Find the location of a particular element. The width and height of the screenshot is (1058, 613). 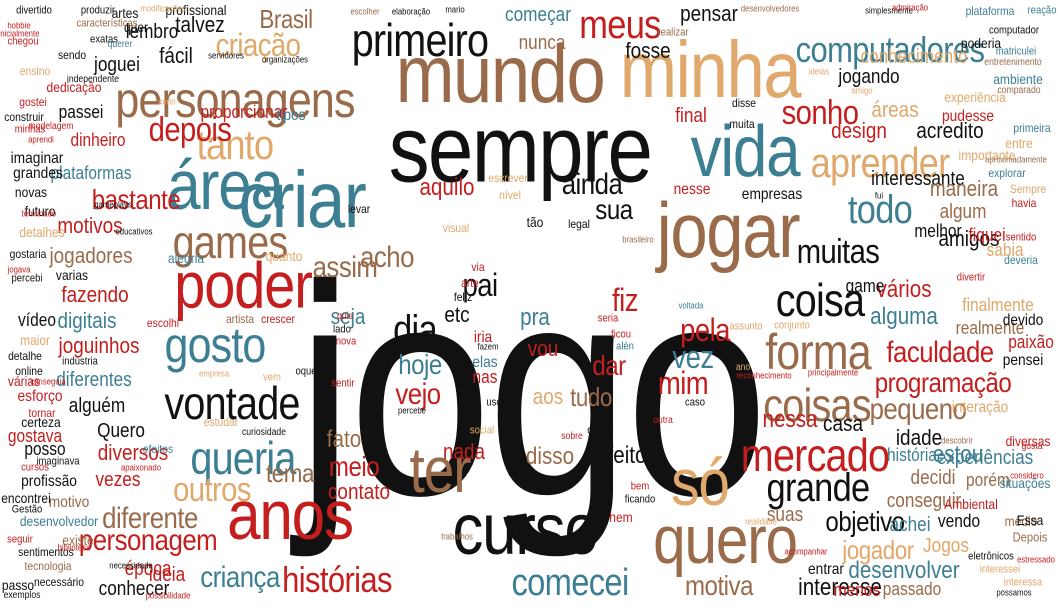

cloud-word: poderia is located at coordinates (981, 43).